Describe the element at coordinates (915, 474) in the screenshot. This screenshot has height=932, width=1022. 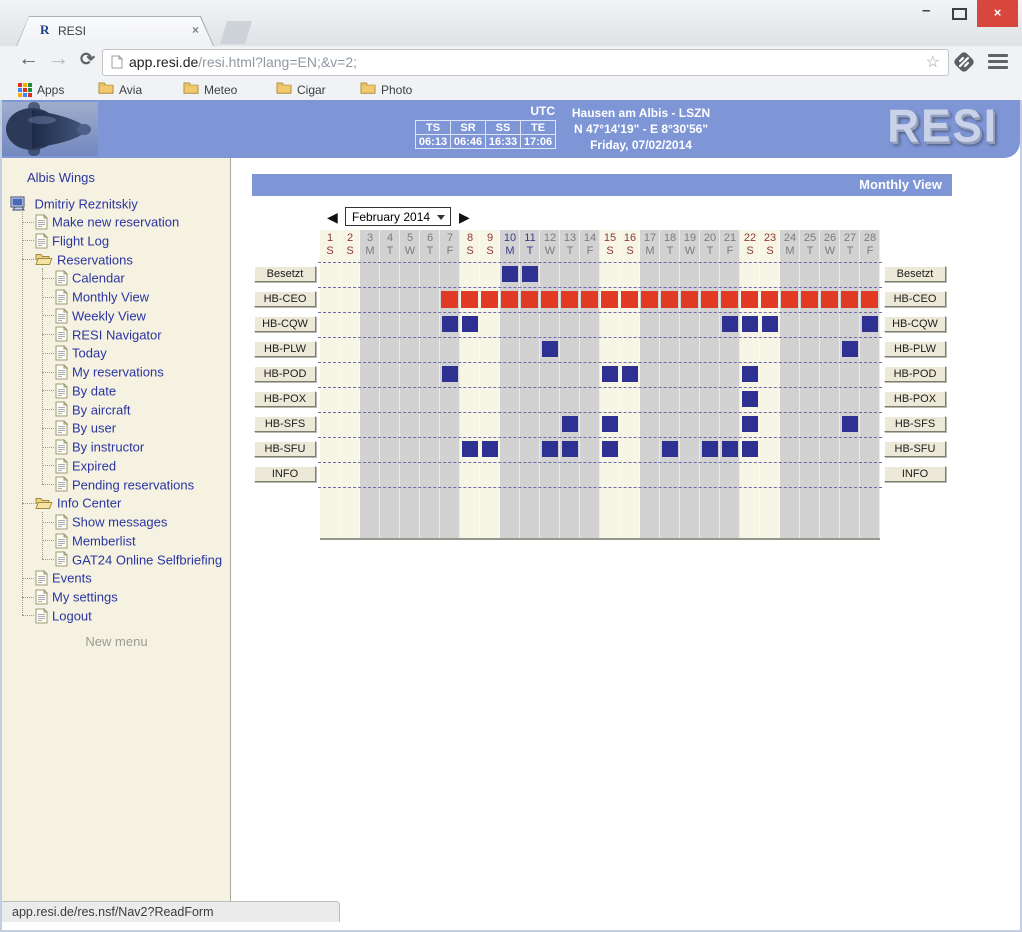
I see `row-label-info-right: INFO` at that location.